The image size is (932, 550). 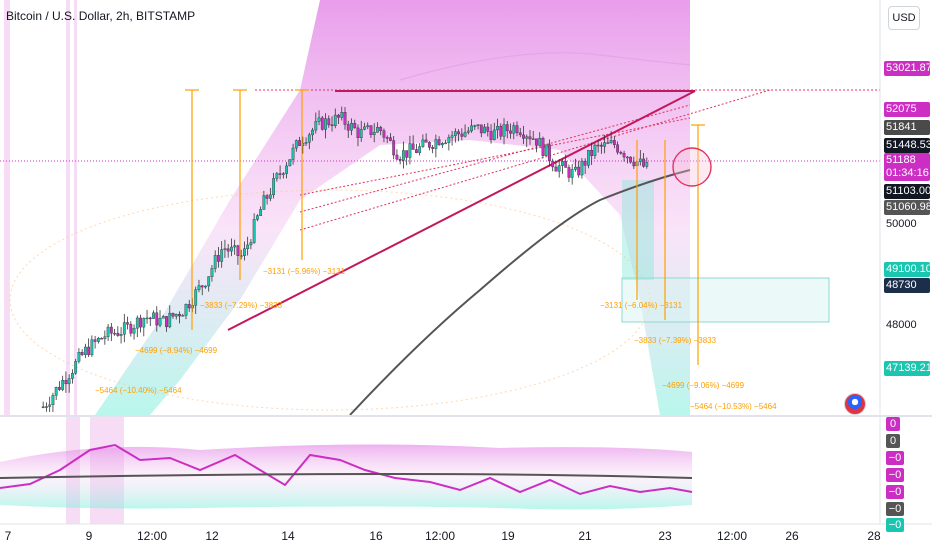 What do you see at coordinates (907, 160) in the screenshot?
I see `price-tag: 51188` at bounding box center [907, 160].